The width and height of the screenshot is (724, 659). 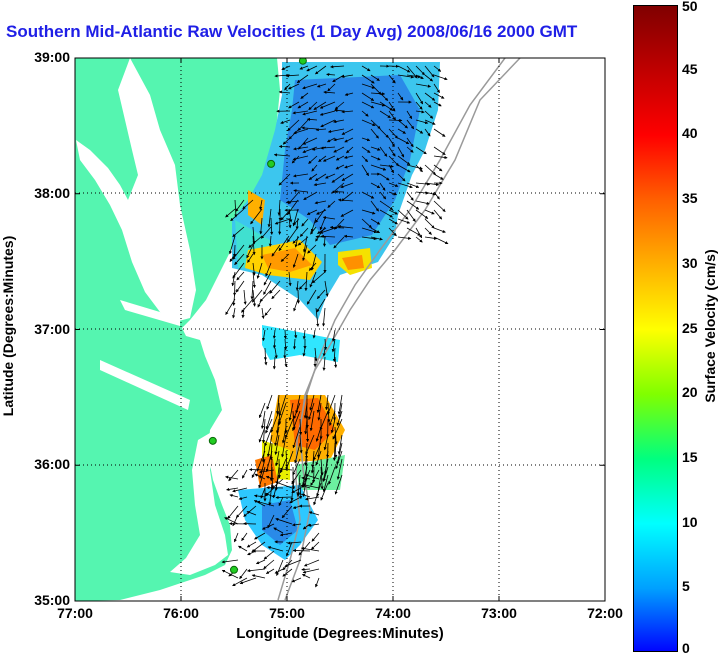 I want to click on colorbar-tick-label: 40, so click(x=690, y=133).